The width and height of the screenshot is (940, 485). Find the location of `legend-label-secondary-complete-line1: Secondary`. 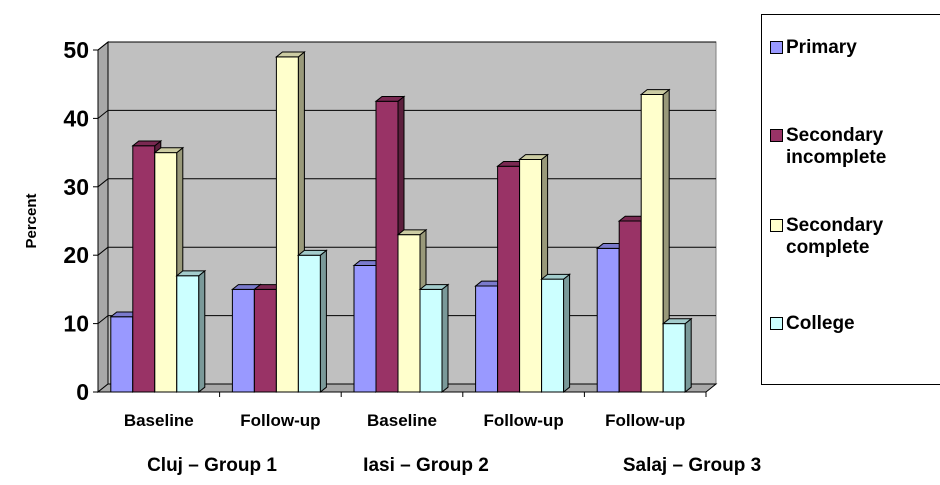

legend-label-secondary-complete-line1: Secondary is located at coordinates (835, 225).